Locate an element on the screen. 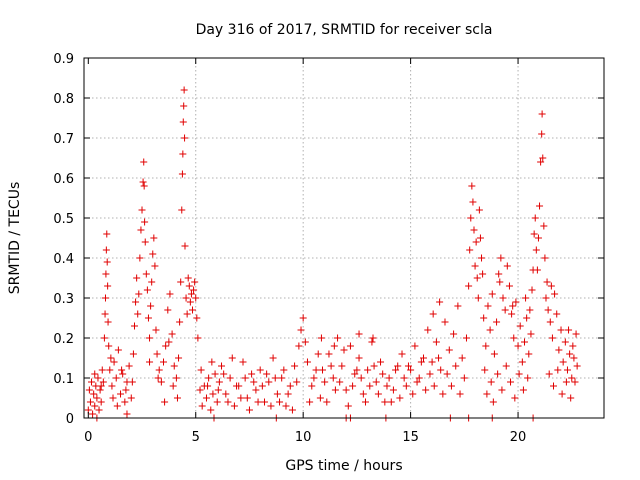  x-tick-label: 10 is located at coordinates (303, 437).